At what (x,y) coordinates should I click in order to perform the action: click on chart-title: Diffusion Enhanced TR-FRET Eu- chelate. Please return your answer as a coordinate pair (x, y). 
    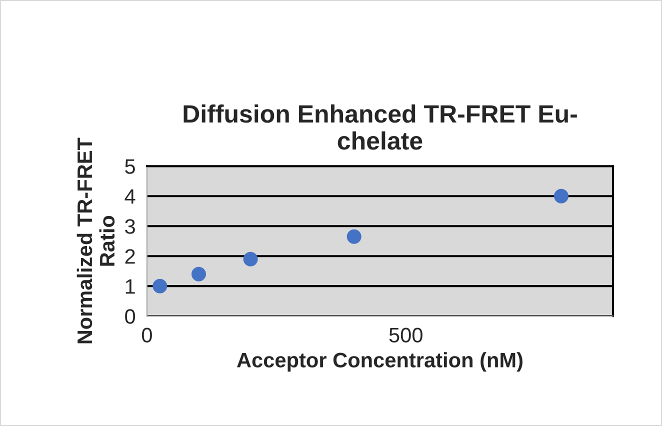
    Looking at the image, I should click on (380, 127).